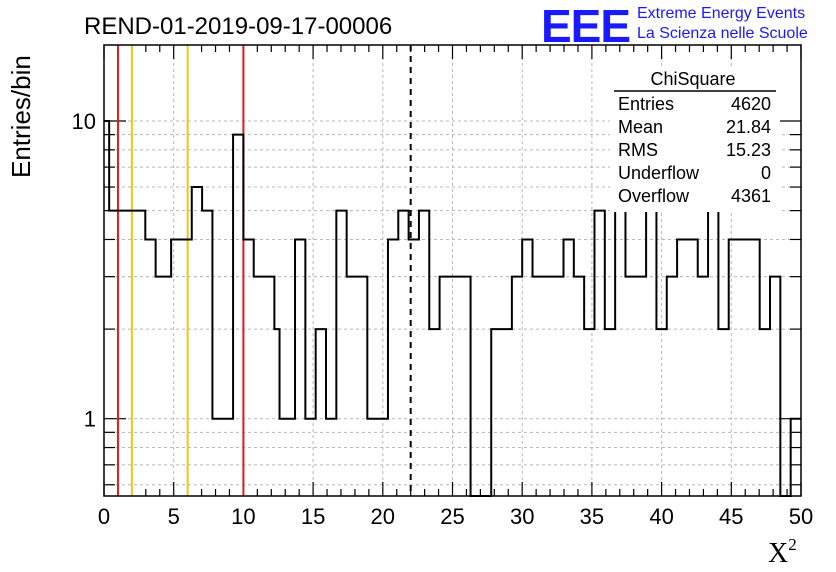  Describe the element at coordinates (640, 127) in the screenshot. I see `stats-label: Mean` at that location.